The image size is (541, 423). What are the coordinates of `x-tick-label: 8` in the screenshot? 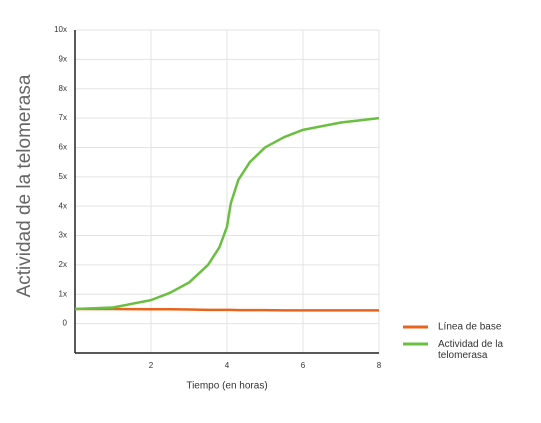 It's located at (379, 365).